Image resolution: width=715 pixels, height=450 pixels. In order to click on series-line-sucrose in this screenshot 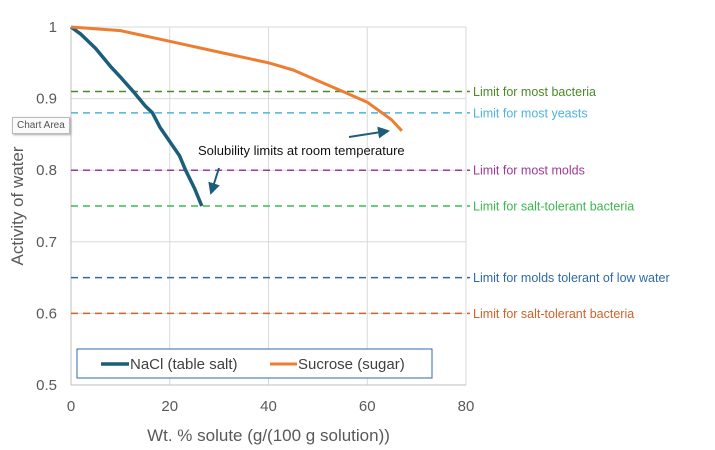, I will do `click(236, 78)`.